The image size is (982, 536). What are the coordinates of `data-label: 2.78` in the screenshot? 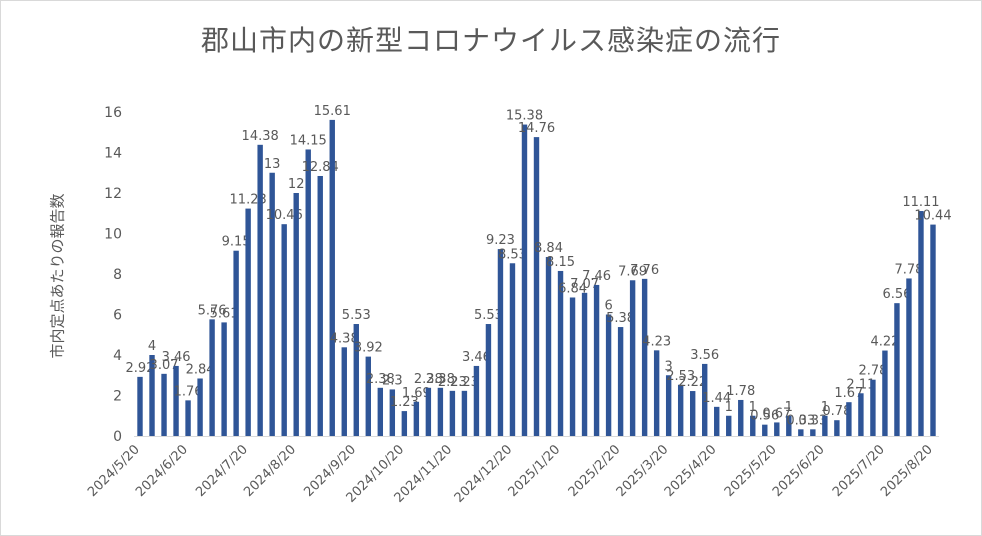 It's located at (872, 371).